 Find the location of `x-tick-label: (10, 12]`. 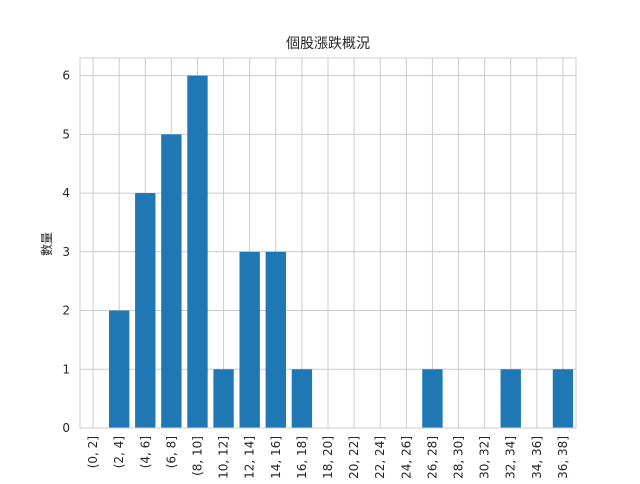

x-tick-label: (10, 12] is located at coordinates (224, 458).